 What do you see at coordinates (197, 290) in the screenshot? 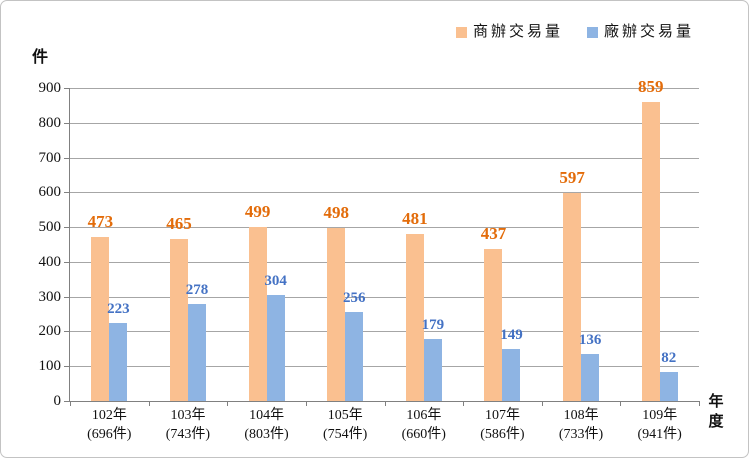
I see `value-label-series-1-cat-1: 278` at bounding box center [197, 290].